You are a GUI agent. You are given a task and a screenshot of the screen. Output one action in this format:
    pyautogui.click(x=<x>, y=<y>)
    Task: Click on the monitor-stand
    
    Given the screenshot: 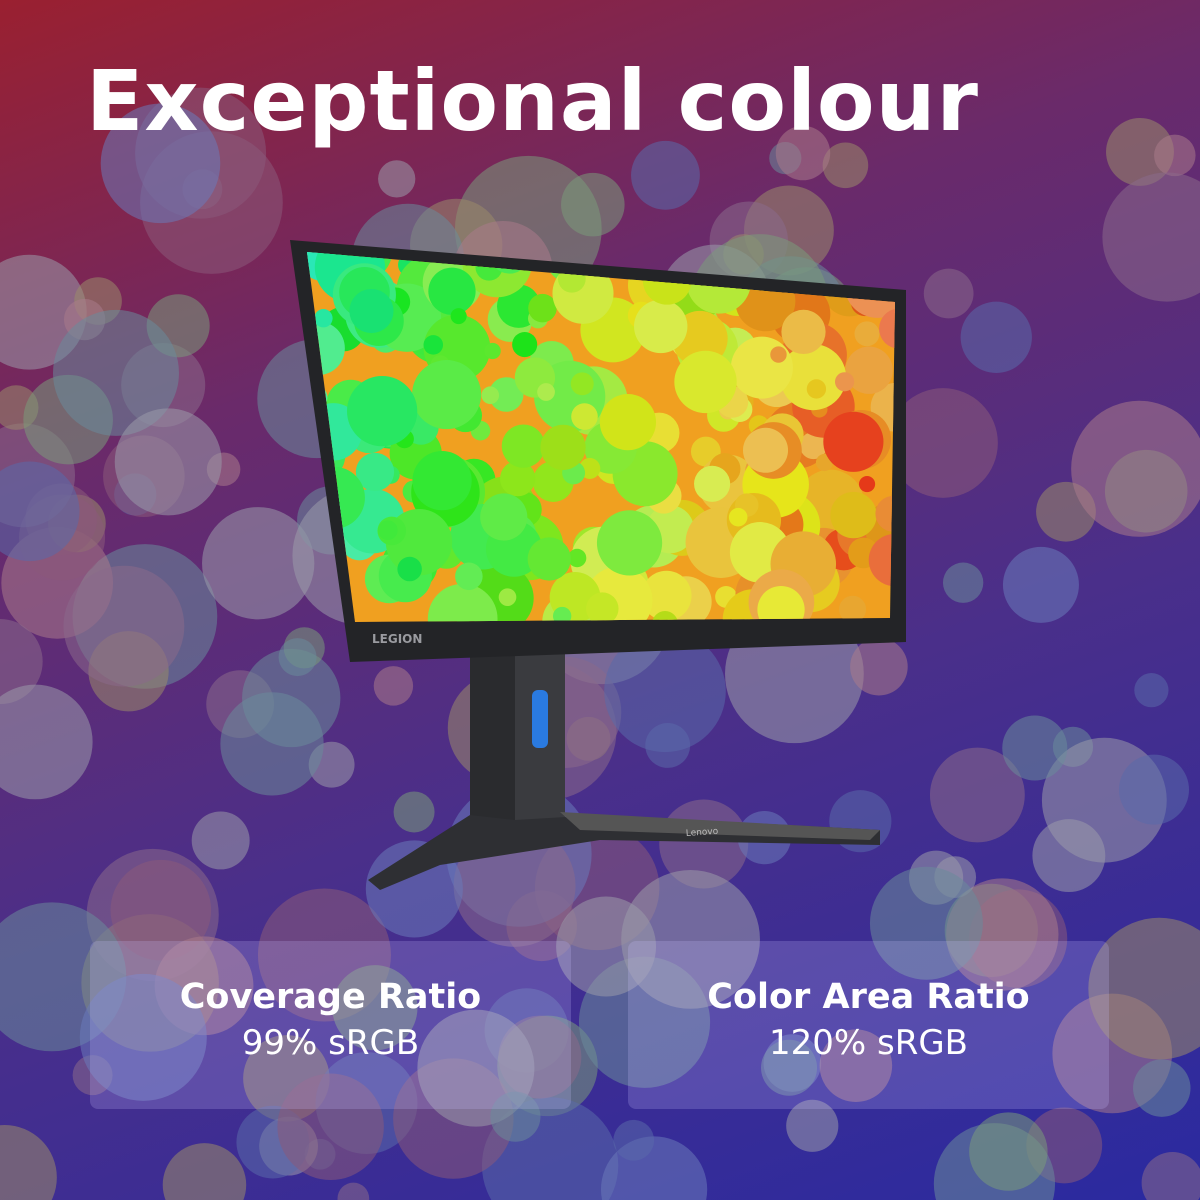 What is the action you would take?
    pyautogui.click(x=624, y=770)
    